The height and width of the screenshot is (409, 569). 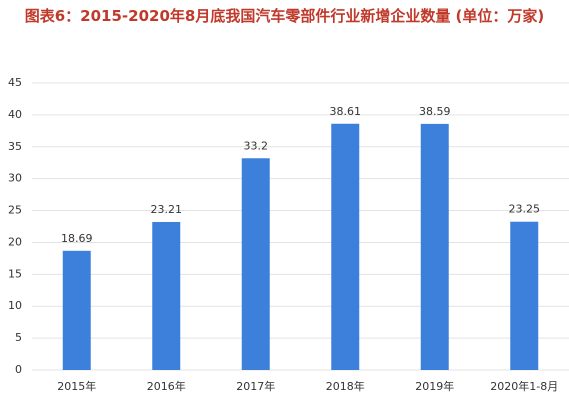 I want to click on y-tick-label: 45, so click(x=15, y=82).